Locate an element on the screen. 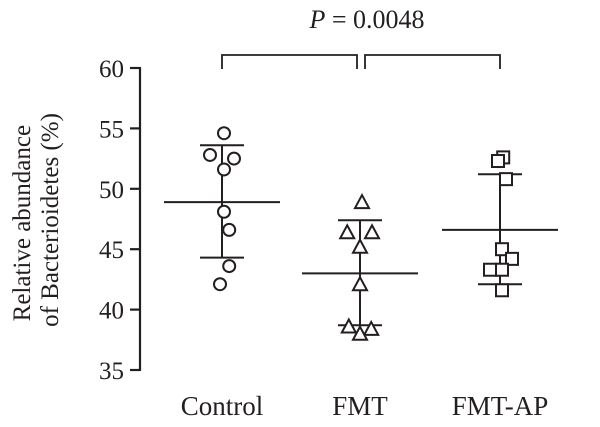  y-axis-label: Relative abundance of Bacterioidetes (%) is located at coordinates (36, 220).